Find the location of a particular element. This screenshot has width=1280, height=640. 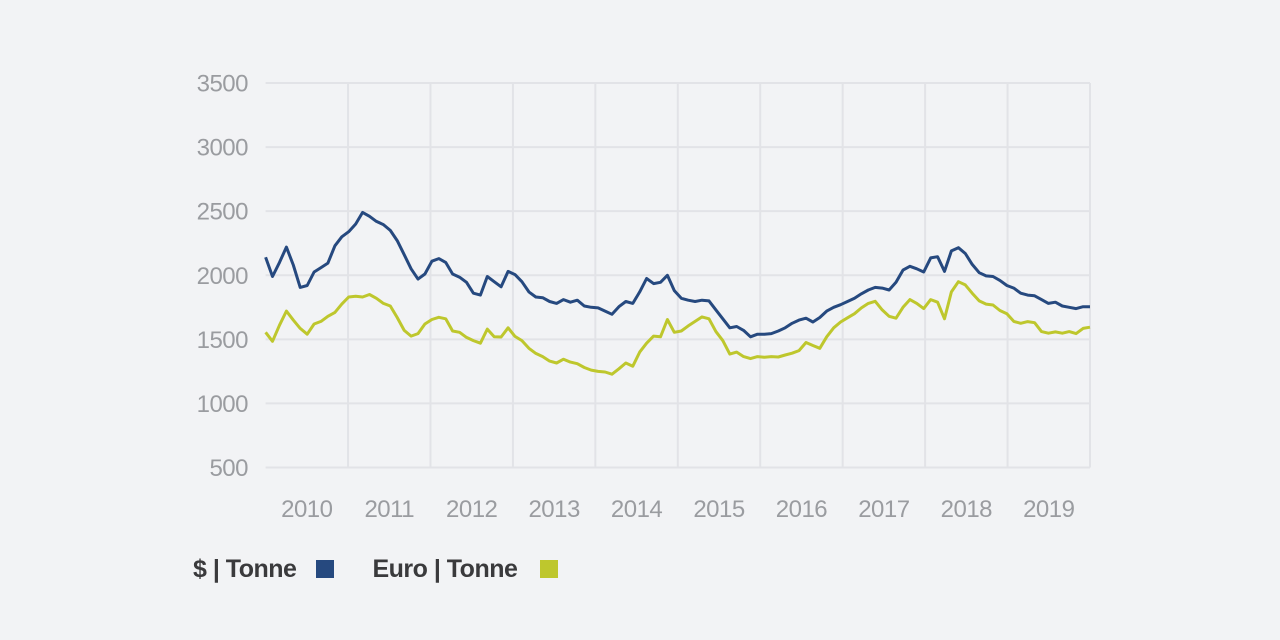

x-axis-tick-label: 2019 is located at coordinates (1049, 509).